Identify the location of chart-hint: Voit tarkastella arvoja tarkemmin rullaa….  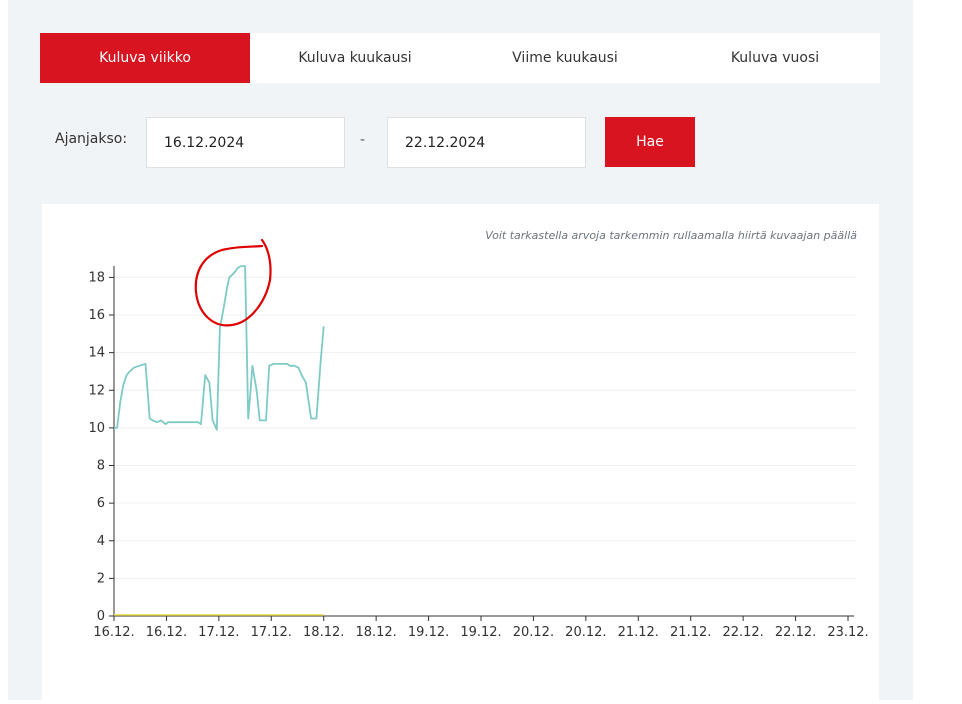
(671, 235).